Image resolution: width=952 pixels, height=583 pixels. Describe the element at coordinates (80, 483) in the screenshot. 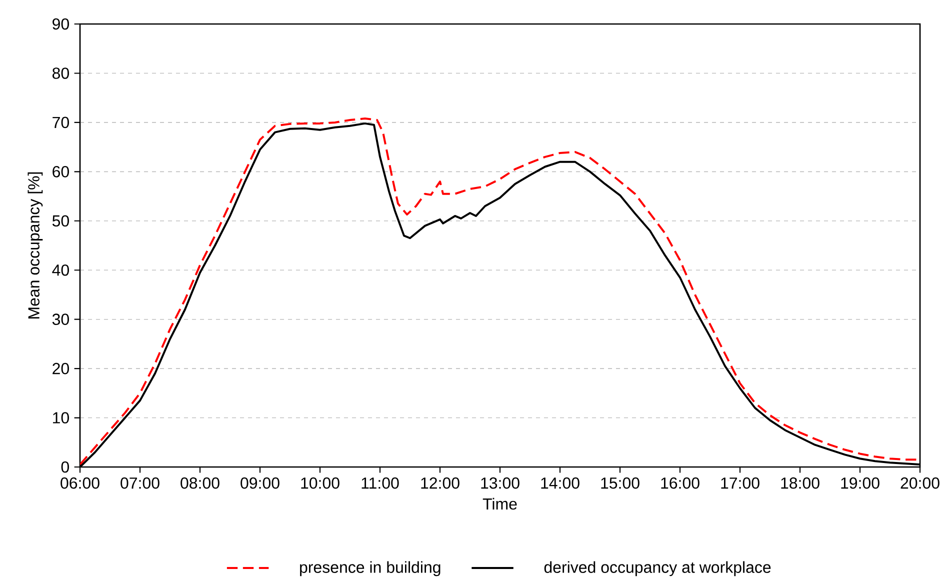

I see `x-tick-label: 06:00` at that location.